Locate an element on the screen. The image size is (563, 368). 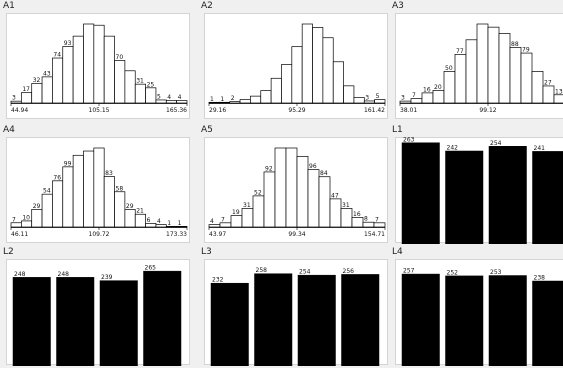
data-label: 265 is located at coordinates (151, 268).